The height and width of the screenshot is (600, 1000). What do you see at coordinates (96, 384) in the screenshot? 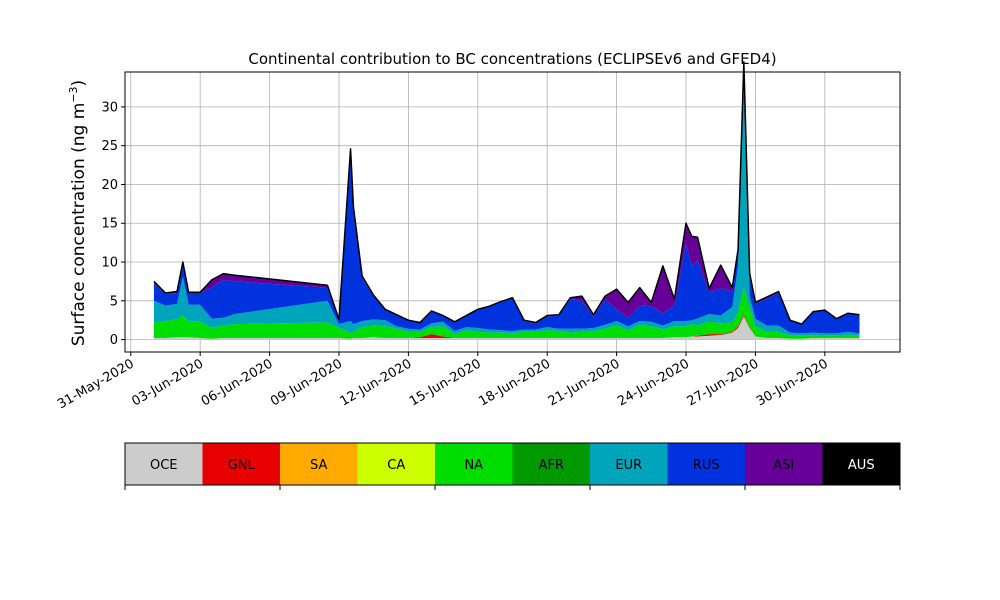
I see `x-tick-label: 31-May-2020` at bounding box center [96, 384].